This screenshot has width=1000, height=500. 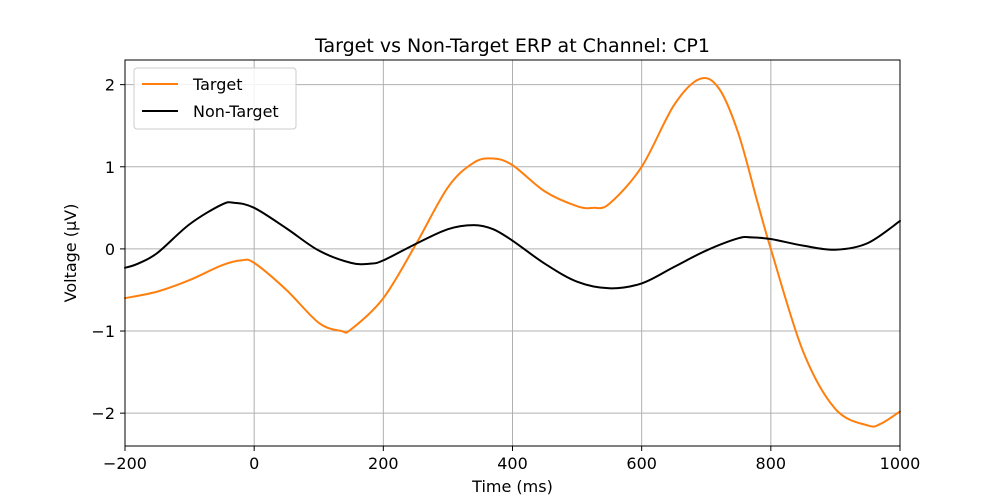 I want to click on y-tick-label: 2, so click(x=110, y=85).